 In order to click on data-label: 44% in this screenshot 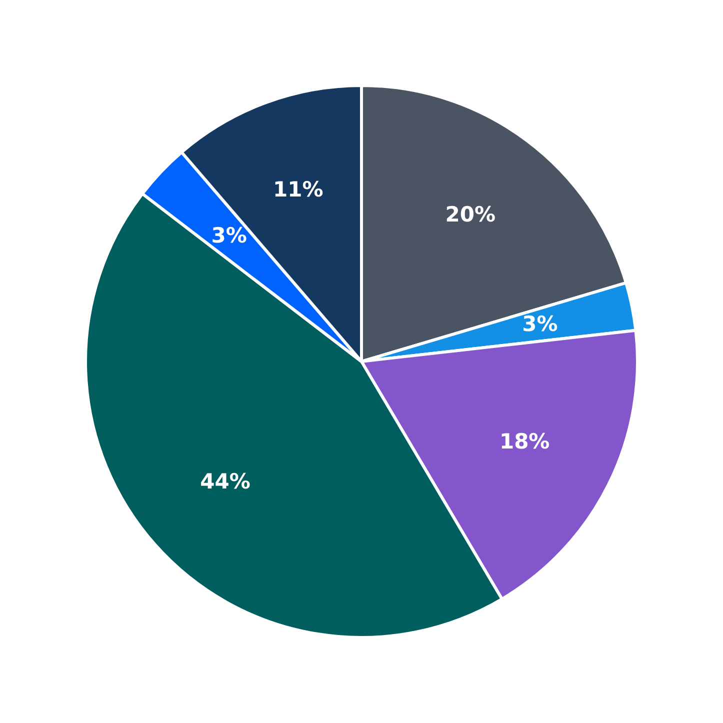, I will do `click(225, 481)`.